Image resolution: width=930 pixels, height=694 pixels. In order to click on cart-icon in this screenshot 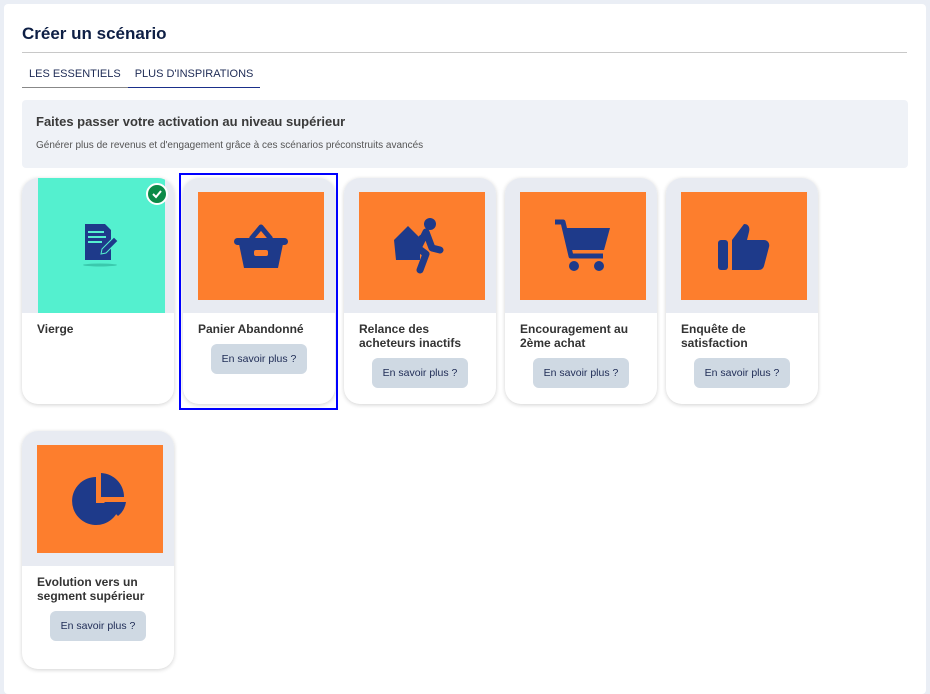, I will do `click(582, 245)`.